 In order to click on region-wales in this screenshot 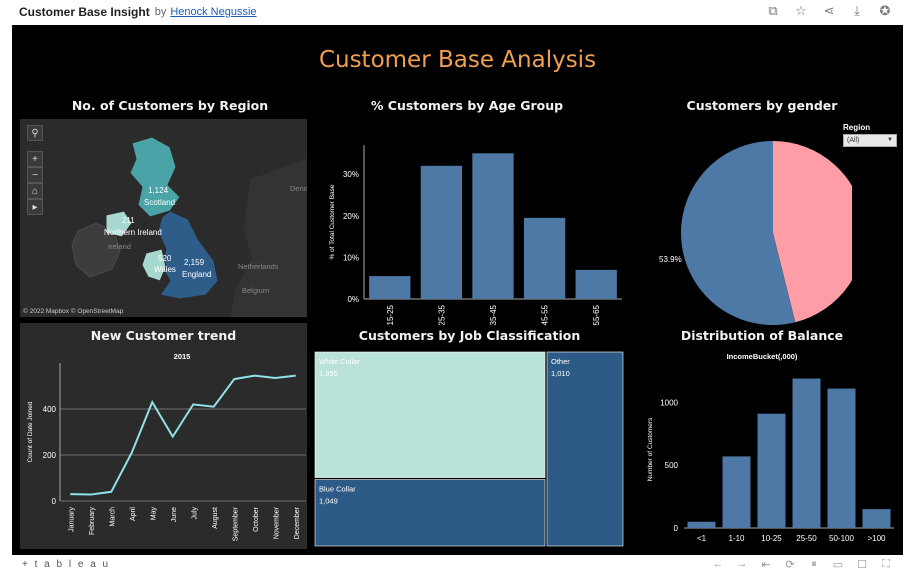, I will do `click(154, 265)`.